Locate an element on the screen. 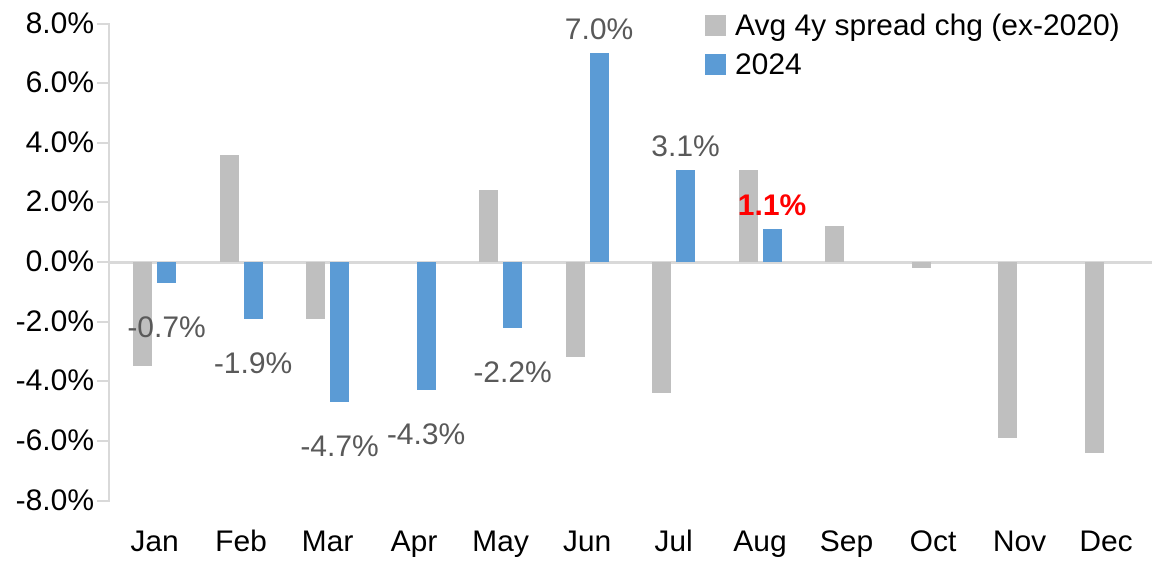  legend-label-2024: 2024 is located at coordinates (768, 64).